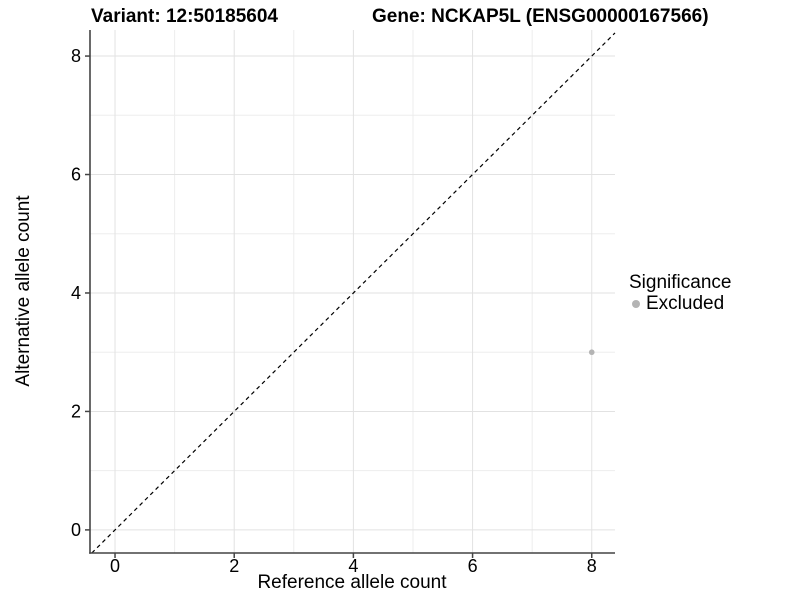 The height and width of the screenshot is (600, 800). I want to click on y-tick-label: 8, so click(76, 56).